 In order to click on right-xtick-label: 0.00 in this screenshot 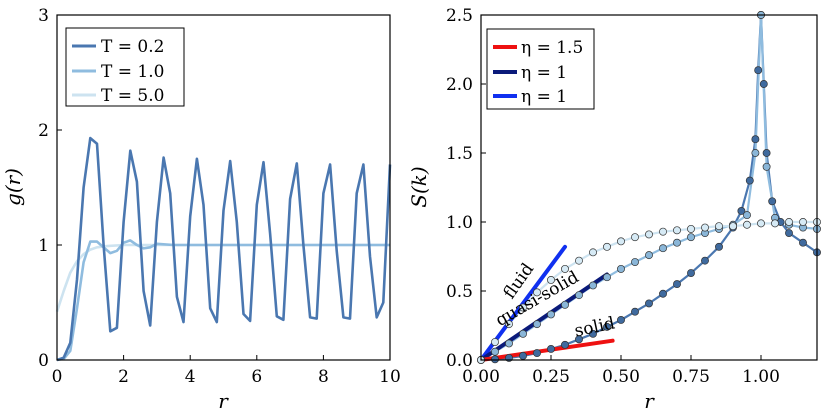, I will do `click(481, 377)`.